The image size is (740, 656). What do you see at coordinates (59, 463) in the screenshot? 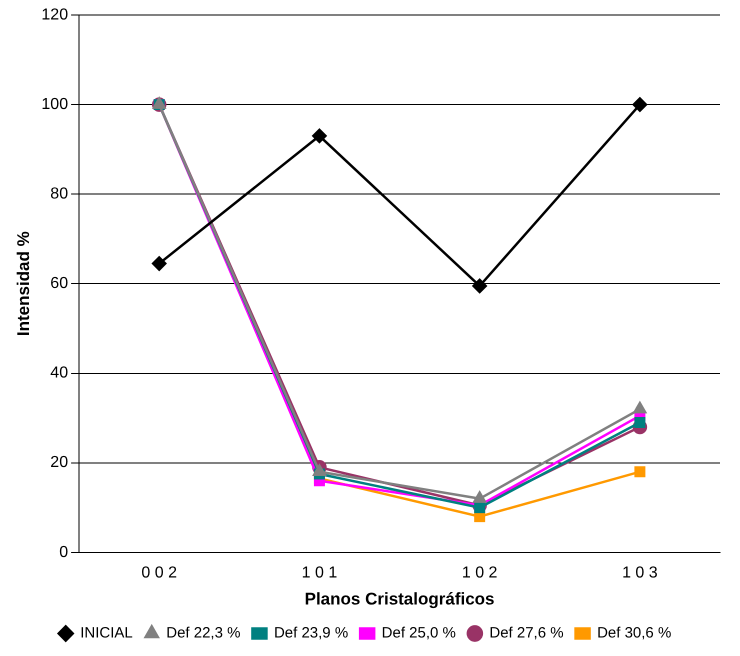
I see `y-tick-label: 20` at bounding box center [59, 463].